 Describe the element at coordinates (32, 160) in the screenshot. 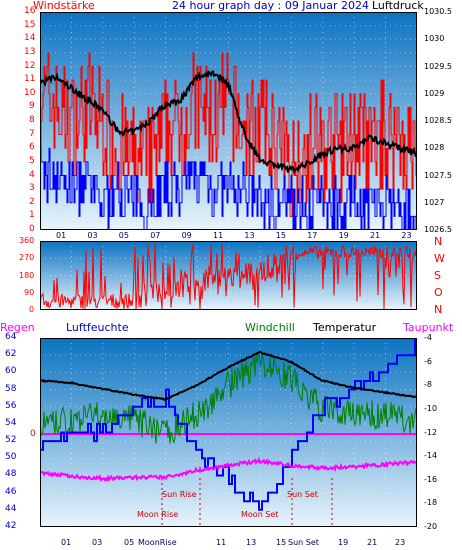

I see `wind-tick: 5` at that location.